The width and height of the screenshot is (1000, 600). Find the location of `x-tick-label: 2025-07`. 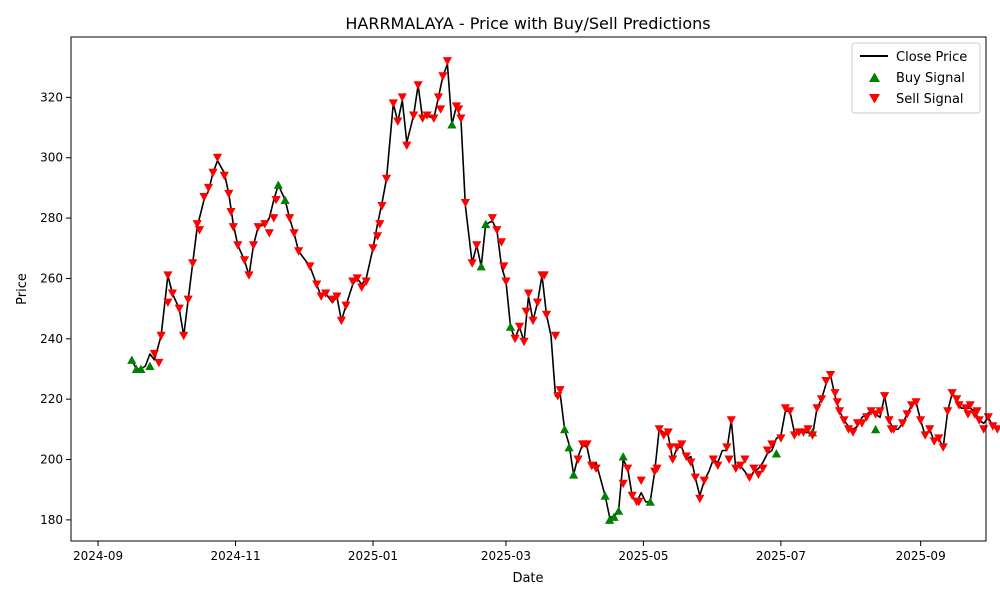

x-tick-label: 2025-07 is located at coordinates (781, 556).